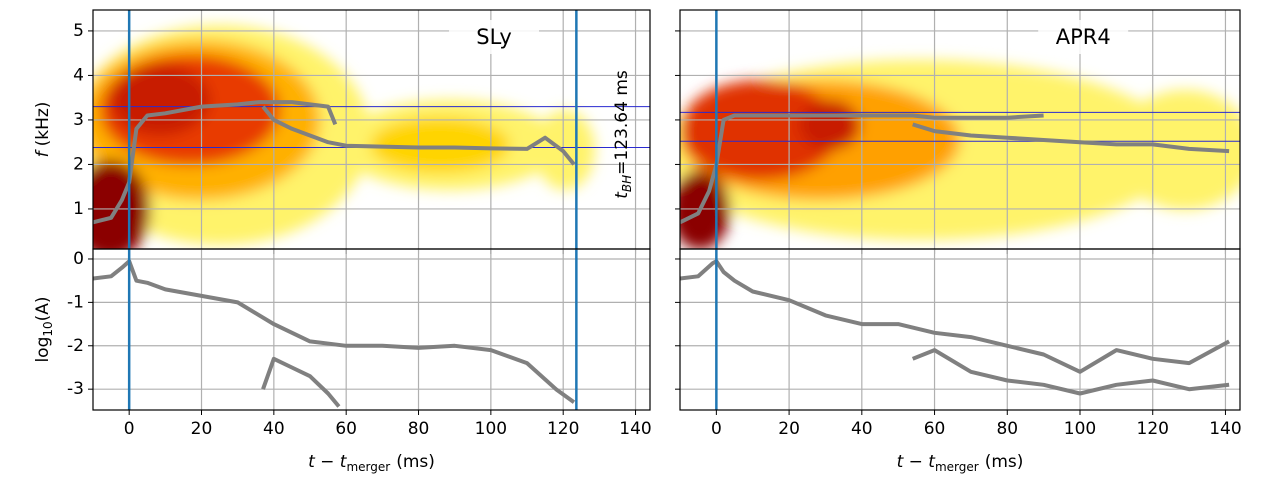  I want to click on y-axis-label: log10(A), so click(44, 329).